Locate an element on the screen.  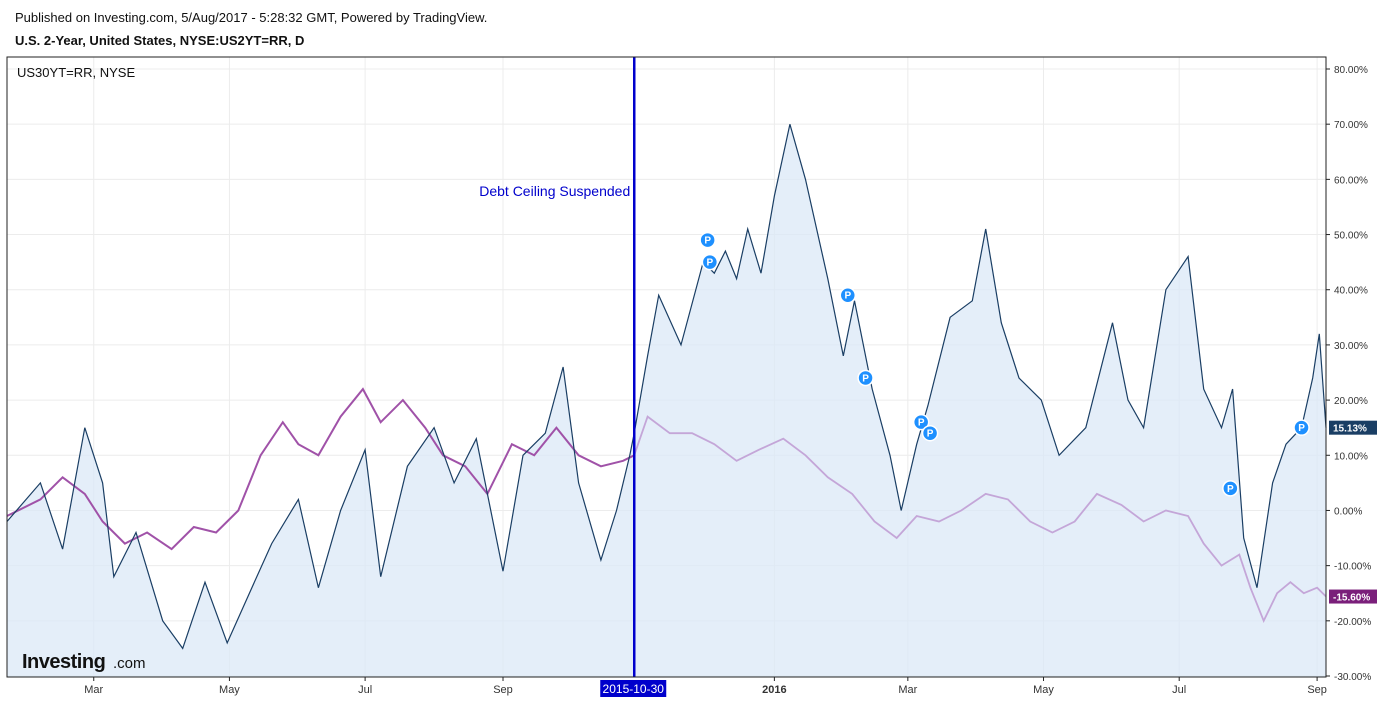
compare-last-value-badge: -15.60% is located at coordinates (1353, 596).